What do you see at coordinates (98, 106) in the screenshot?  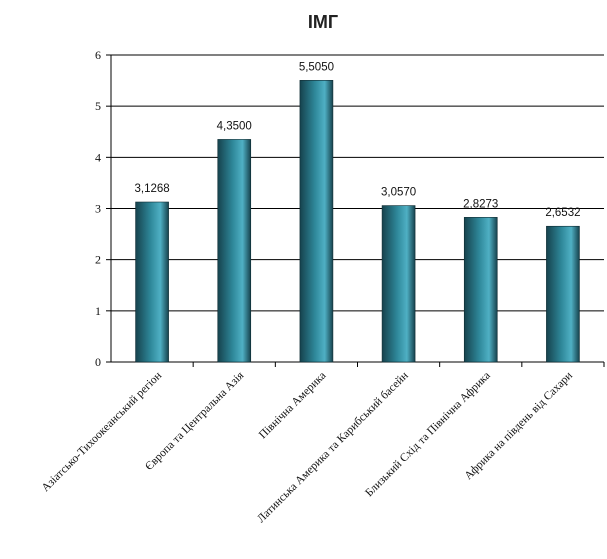 I see `y-tick-label: 5` at bounding box center [98, 106].